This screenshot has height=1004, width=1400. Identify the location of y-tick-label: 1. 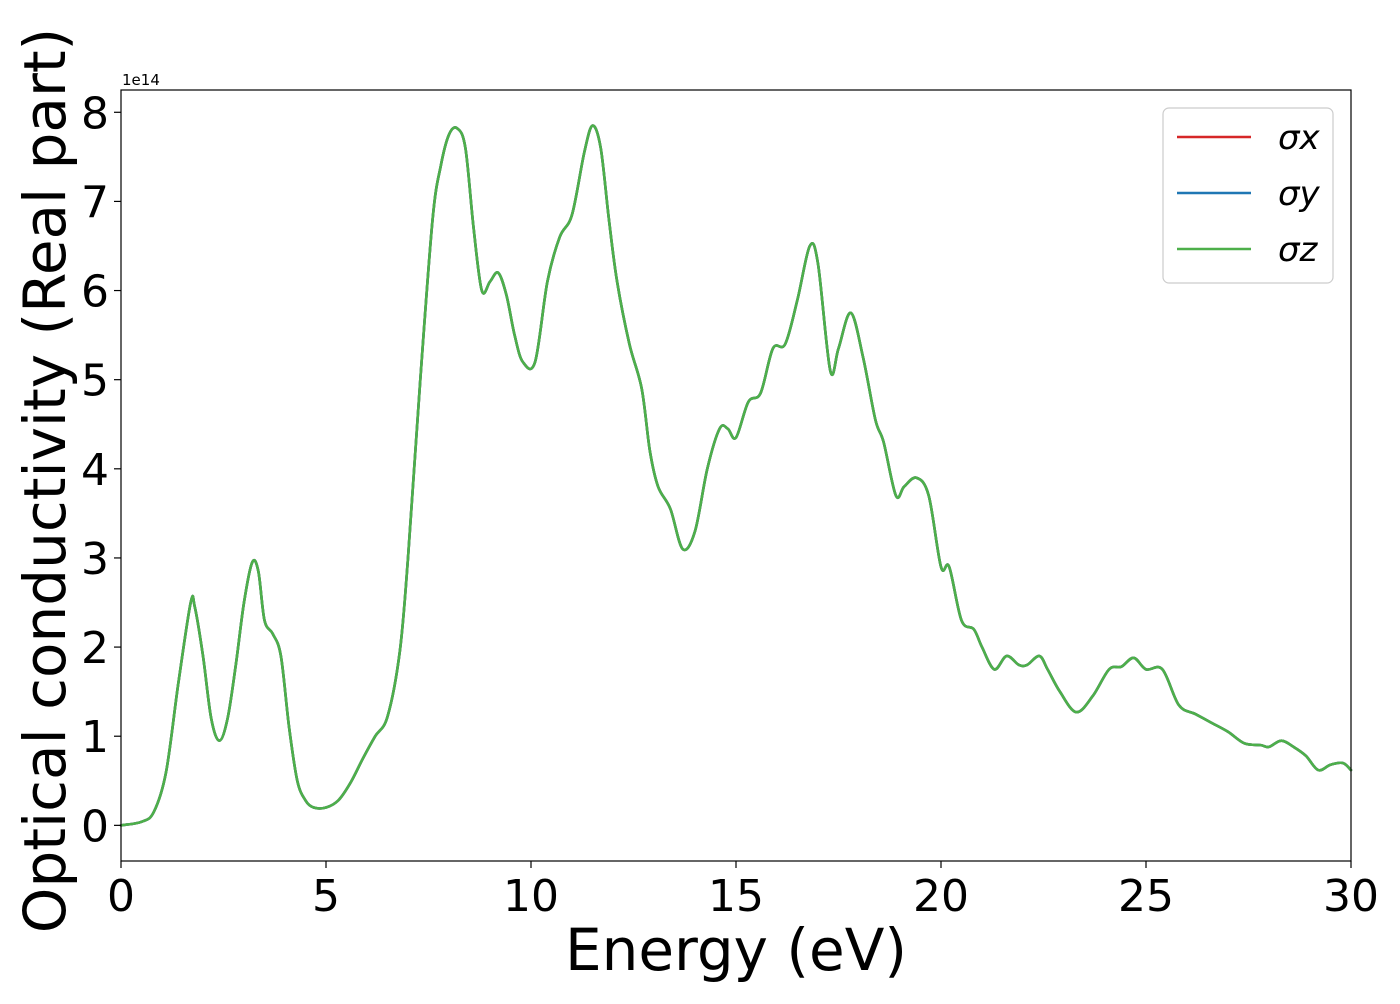
(95, 737).